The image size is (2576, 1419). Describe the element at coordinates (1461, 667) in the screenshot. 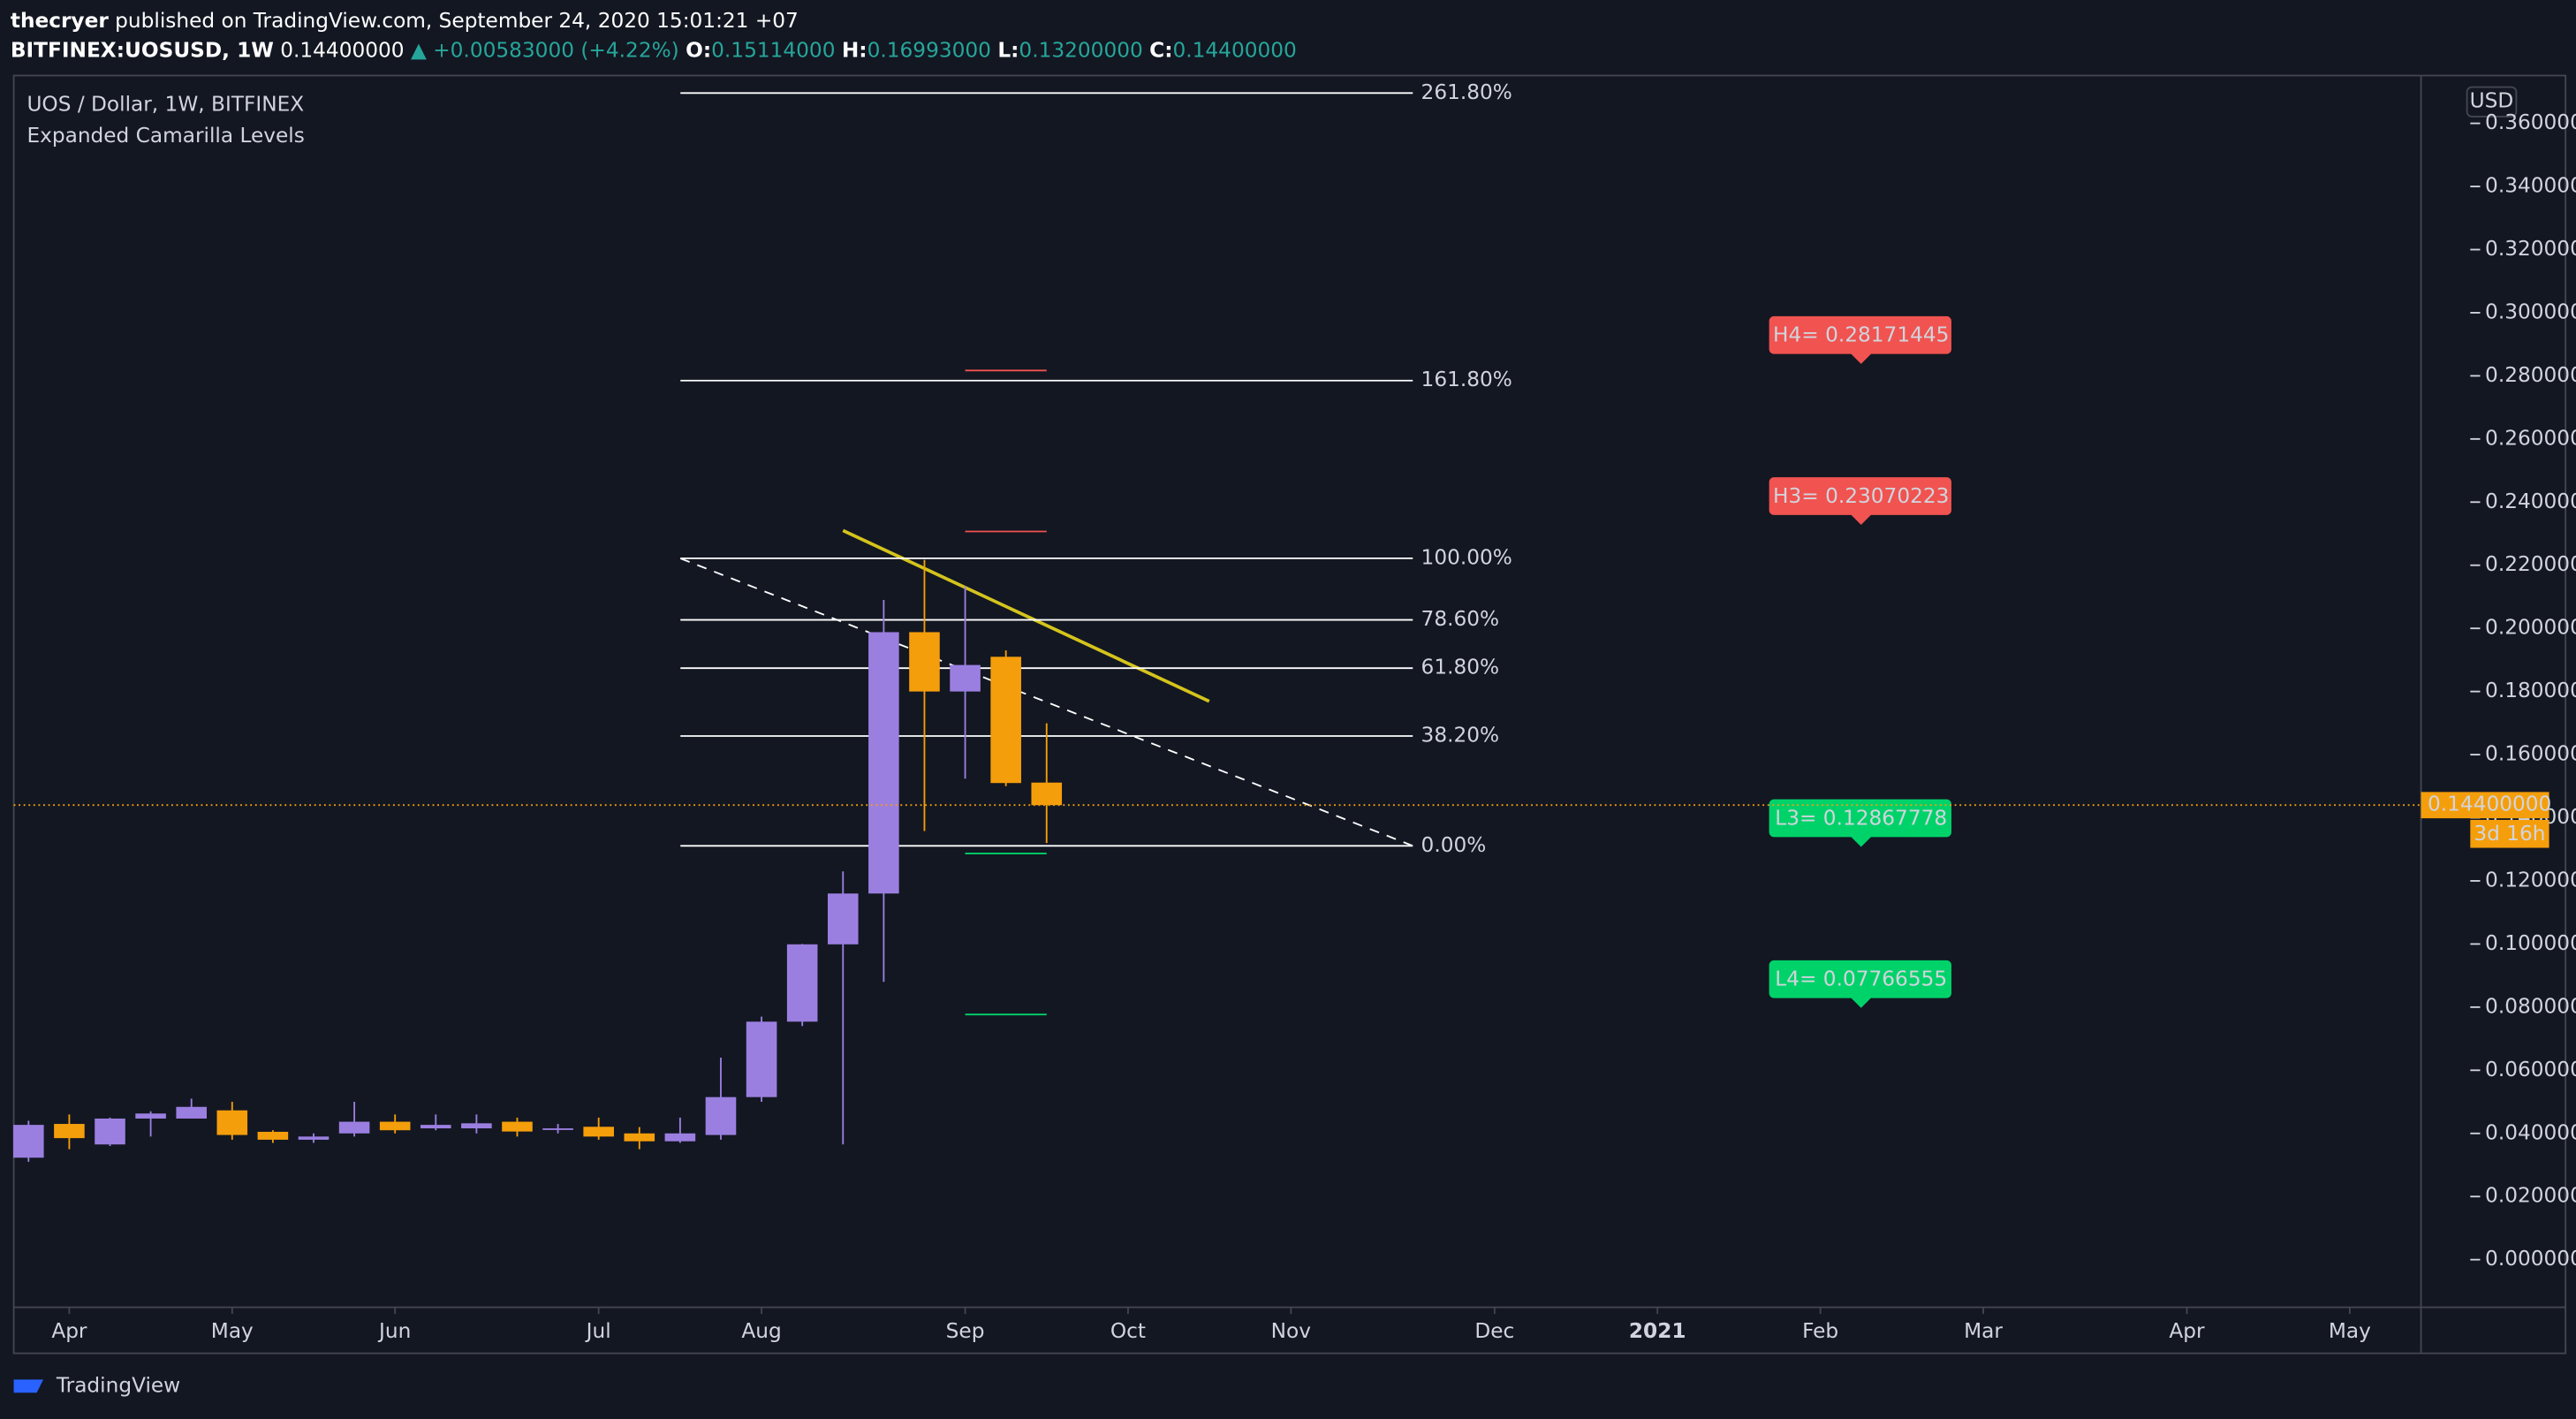

I see `fib-label: 61.80%` at that location.